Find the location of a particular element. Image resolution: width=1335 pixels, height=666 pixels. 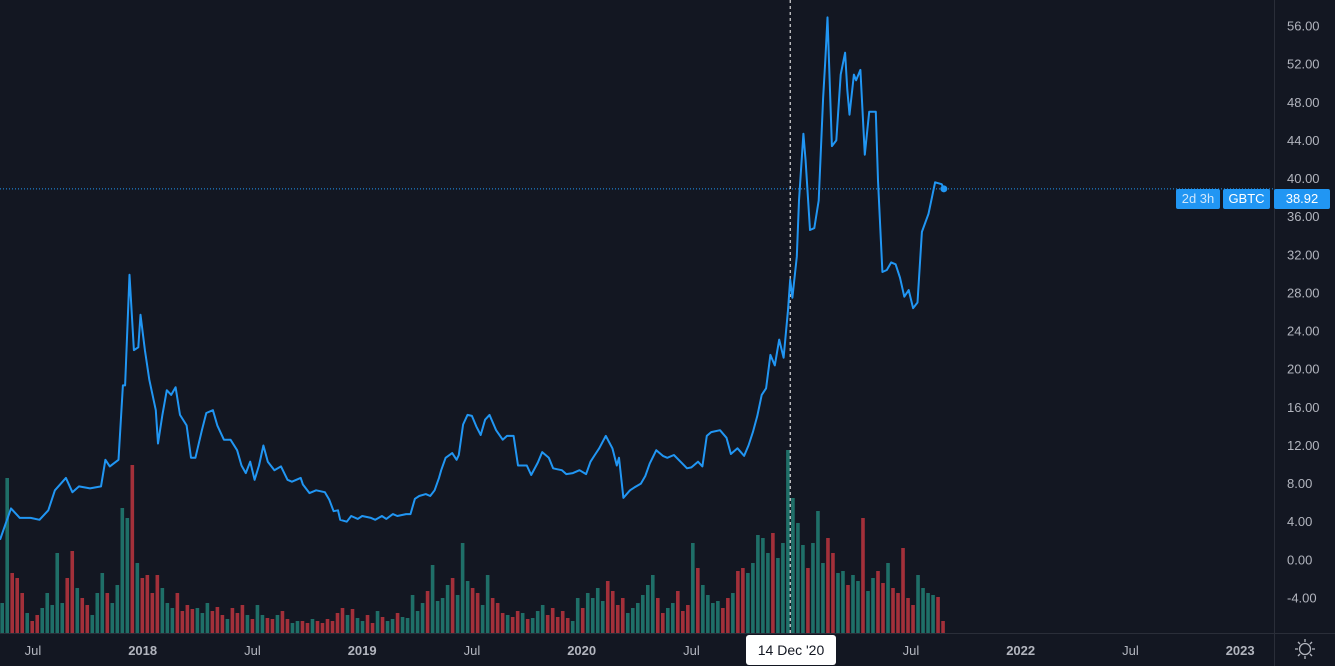

symbol-label: GBTC is located at coordinates (1246, 199).